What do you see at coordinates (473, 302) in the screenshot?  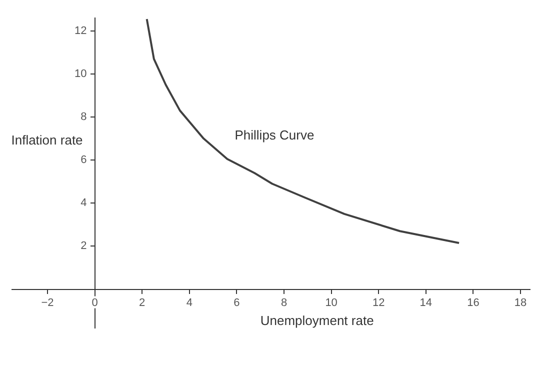 I see `x-tick-label: 16` at bounding box center [473, 302].